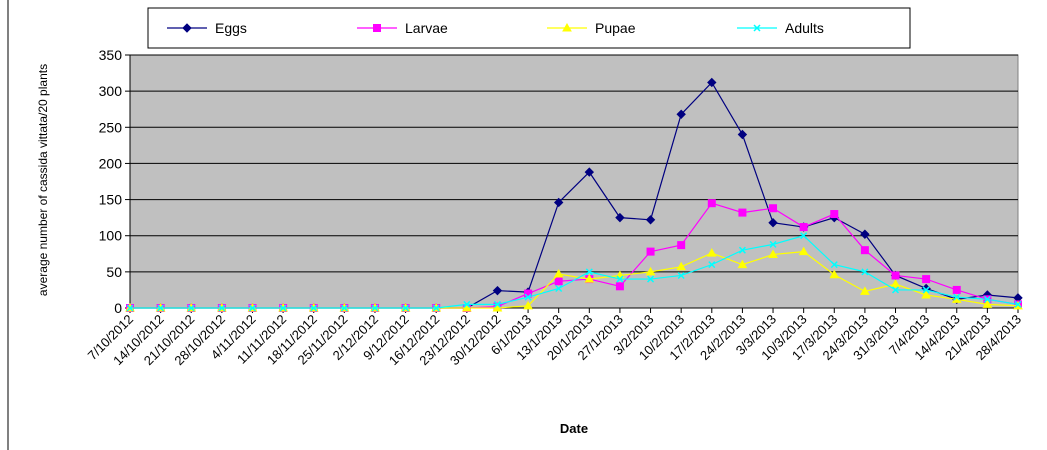 The image size is (1047, 450). Describe the element at coordinates (111, 163) in the screenshot. I see `y-tick-label: 200` at that location.